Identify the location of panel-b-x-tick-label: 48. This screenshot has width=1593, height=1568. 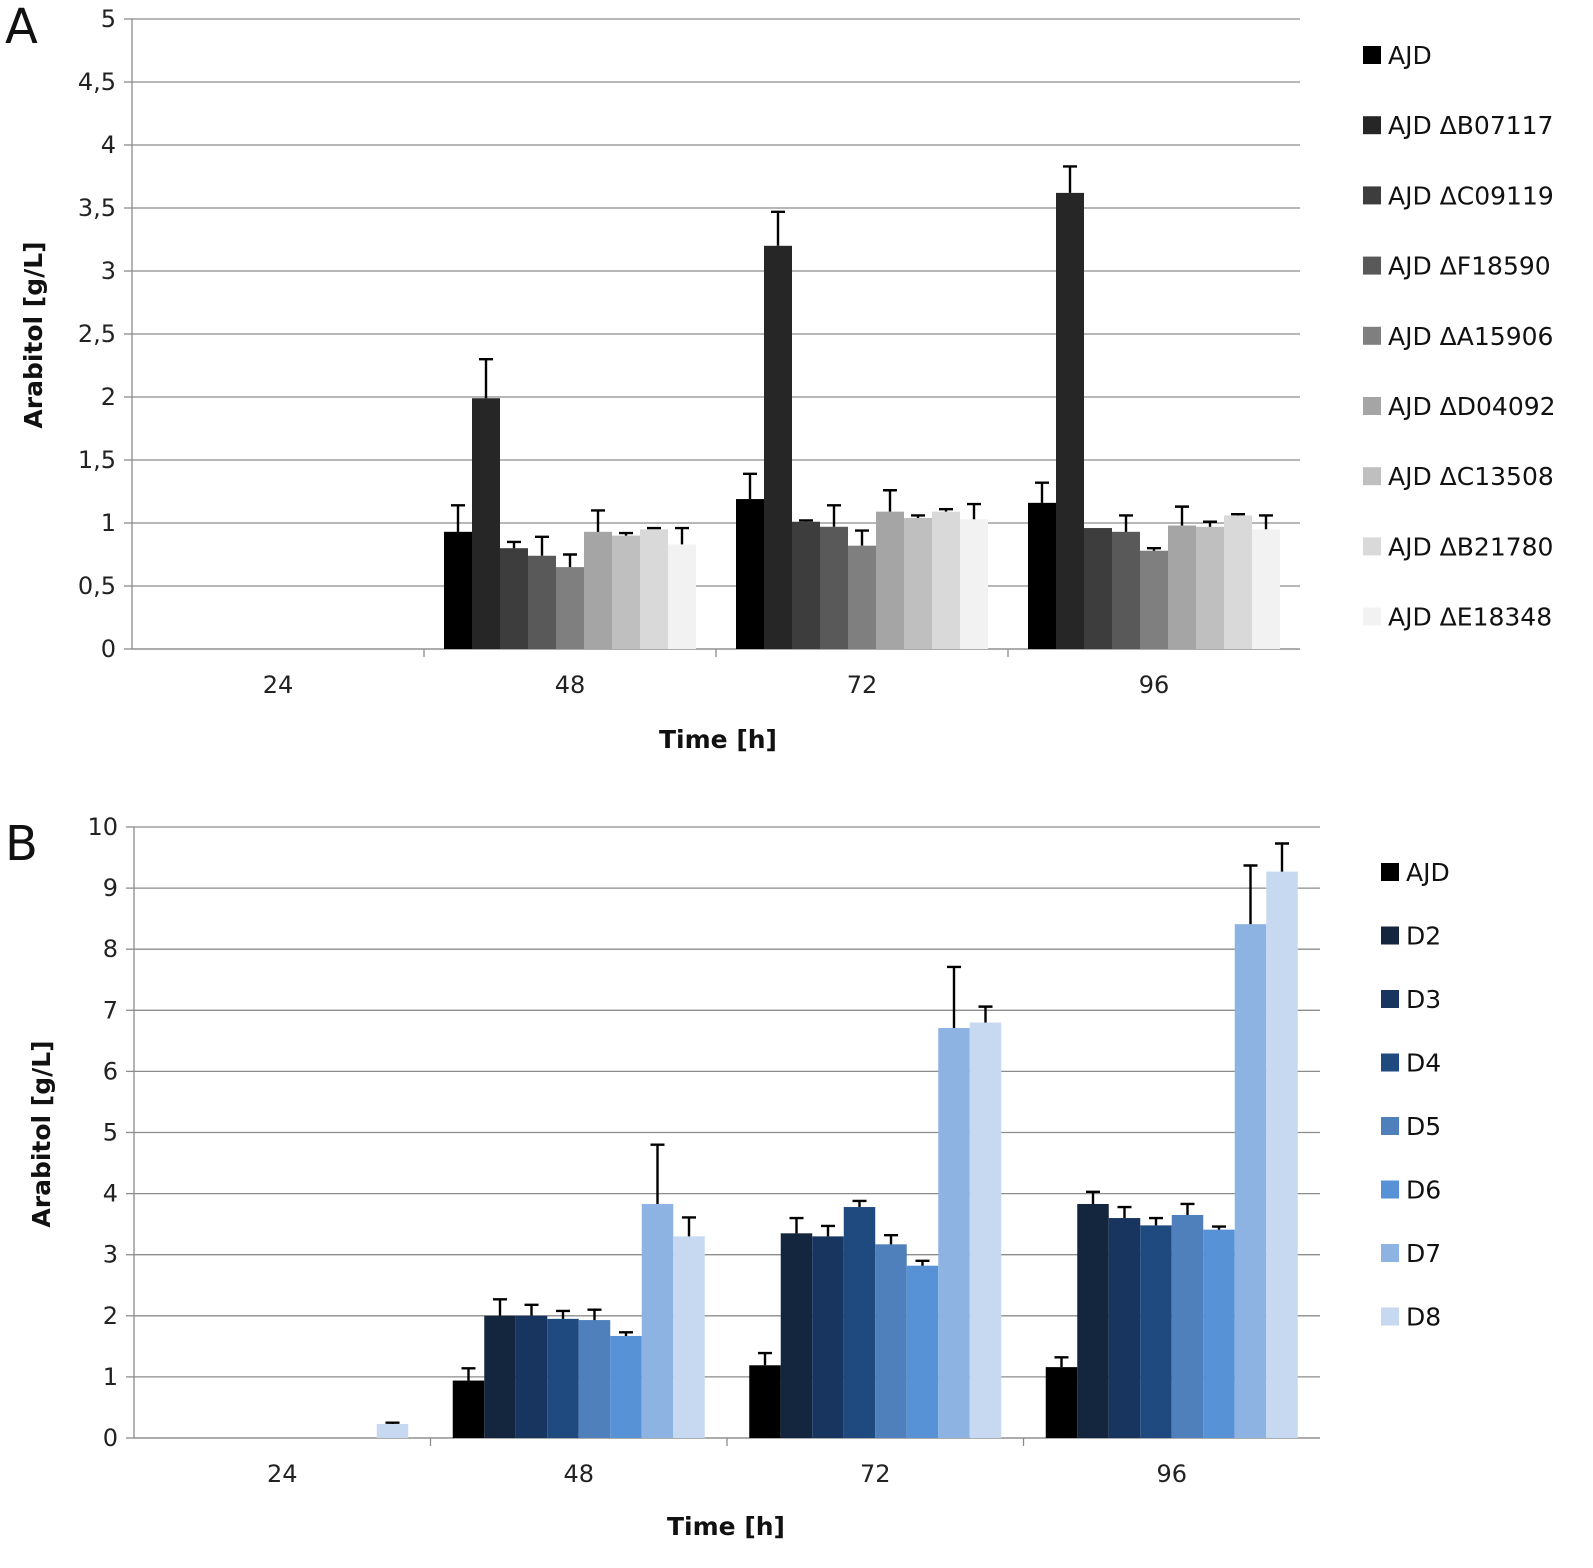
(578, 1474).